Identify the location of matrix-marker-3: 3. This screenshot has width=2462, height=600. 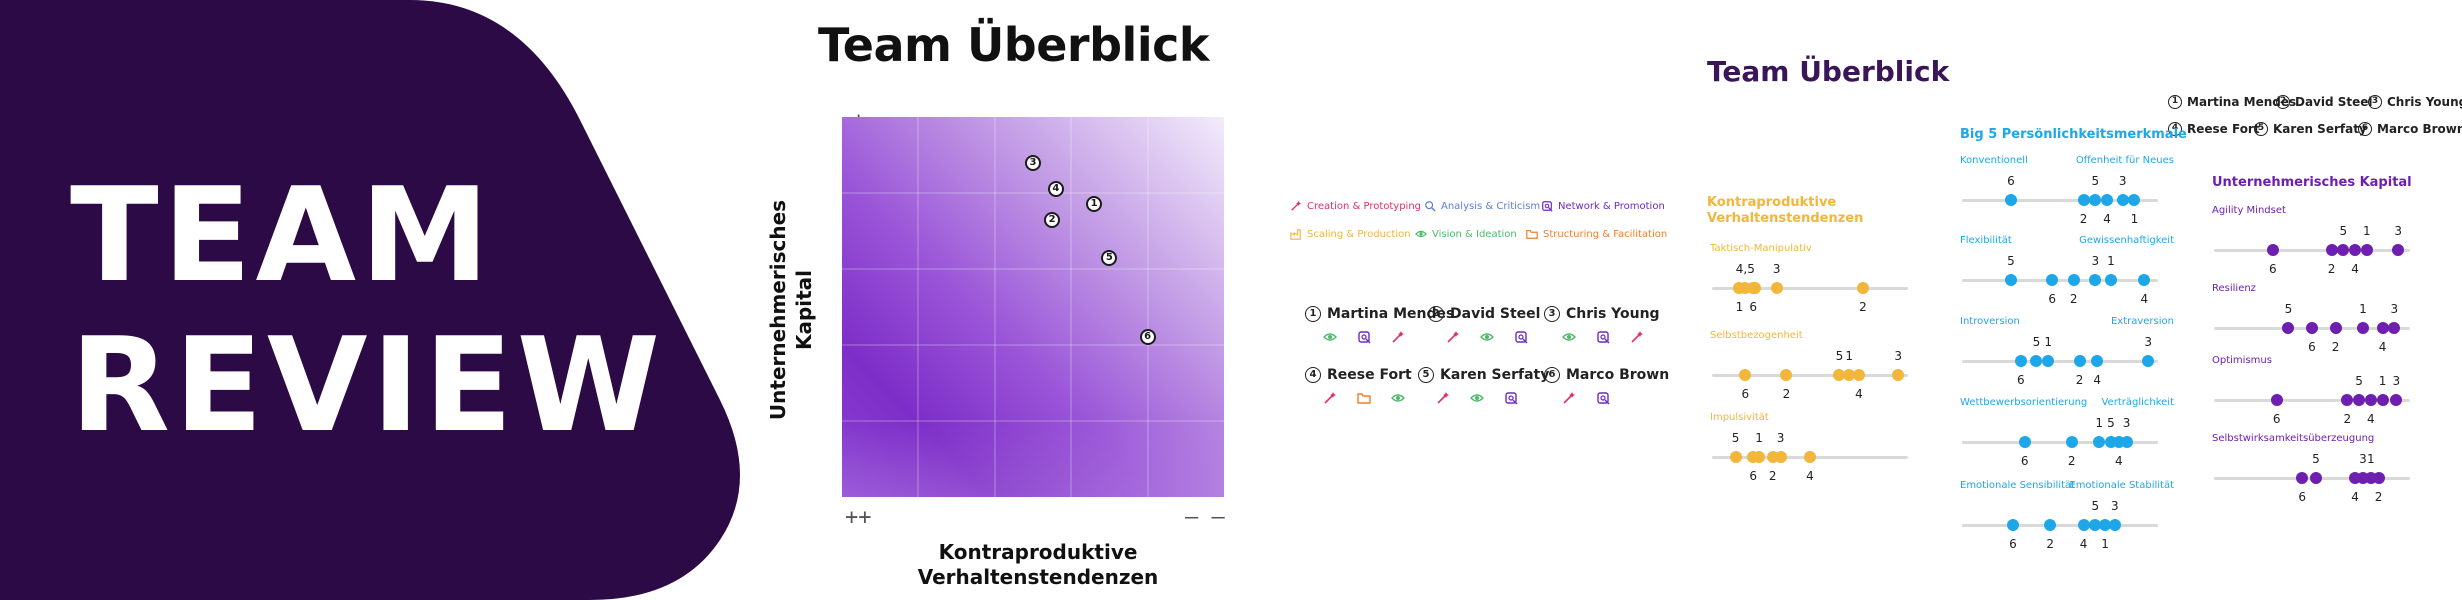
(1033, 162).